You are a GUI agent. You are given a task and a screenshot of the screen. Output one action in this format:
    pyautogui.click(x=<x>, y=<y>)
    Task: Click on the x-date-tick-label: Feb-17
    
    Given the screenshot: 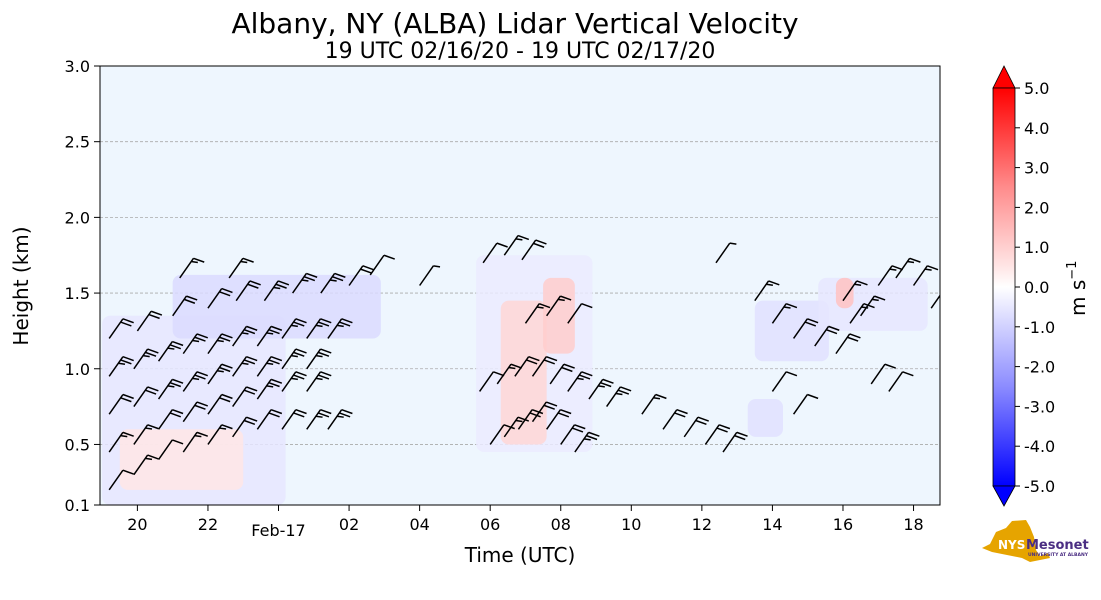 What is the action you would take?
    pyautogui.click(x=278, y=530)
    